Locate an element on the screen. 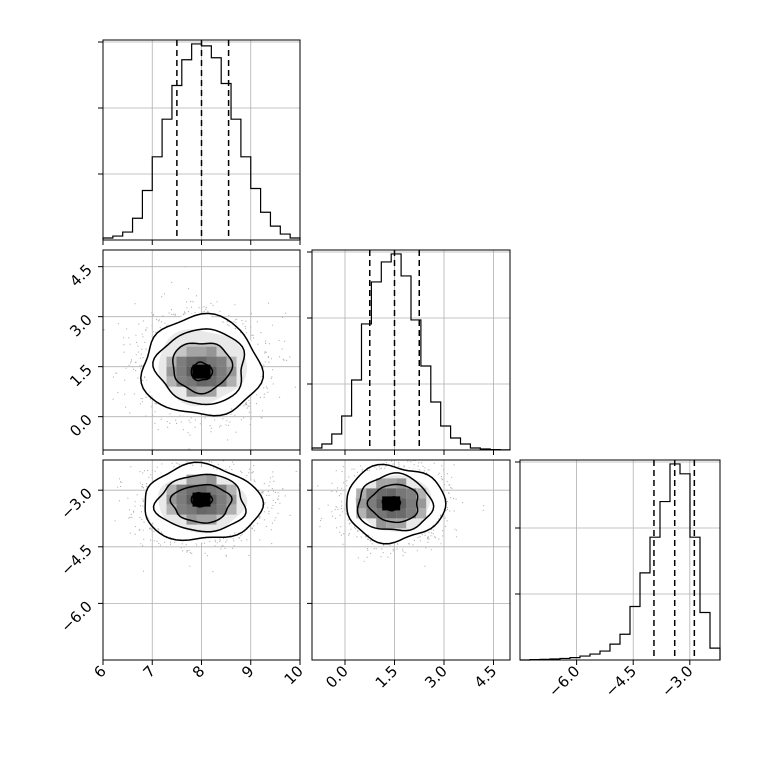 This screenshot has height=760, width=760. param-2-marginal-frame is located at coordinates (411, 350).